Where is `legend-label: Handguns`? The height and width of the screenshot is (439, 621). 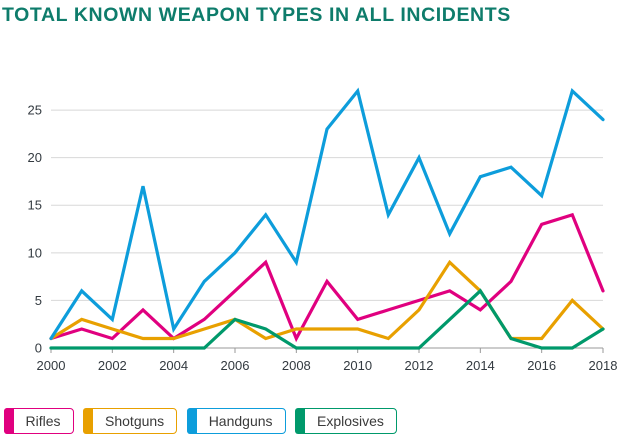
legend-label: Handguns is located at coordinates (240, 421).